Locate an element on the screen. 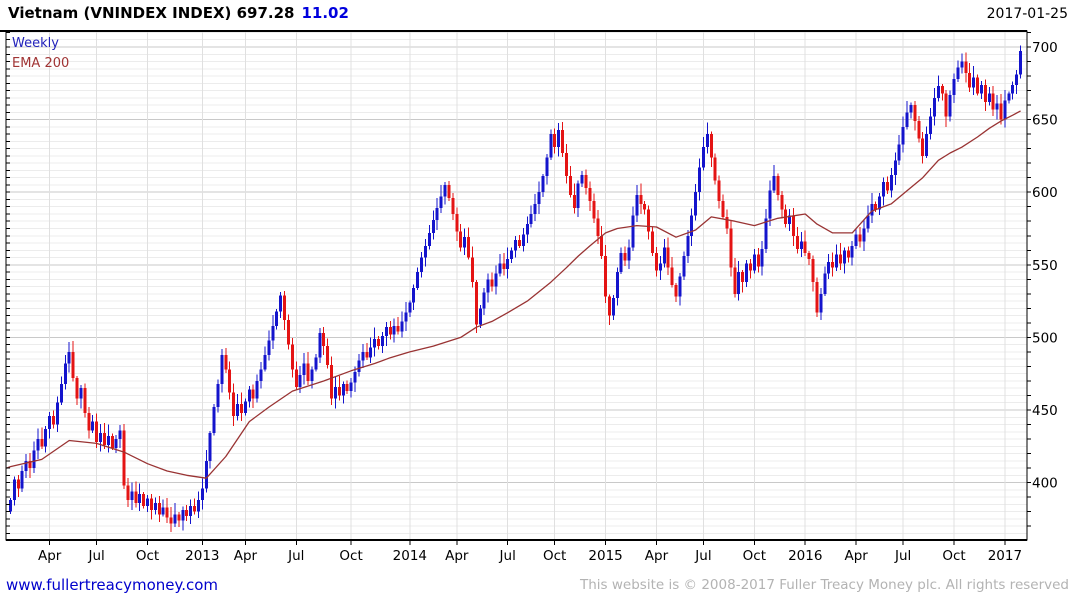 The width and height of the screenshot is (1075, 600). x-tick-label: 2016 is located at coordinates (805, 556).